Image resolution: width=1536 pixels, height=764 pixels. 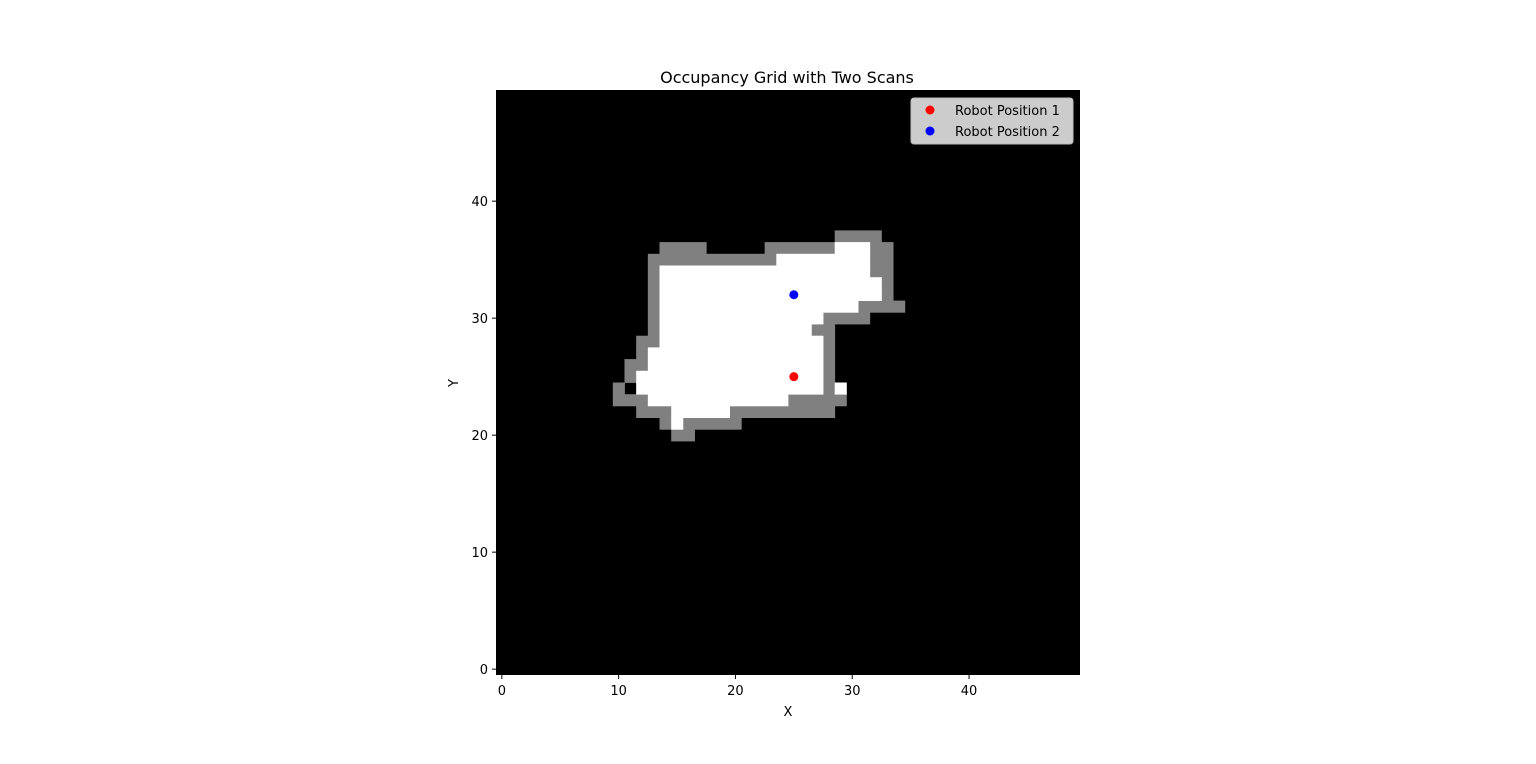 What do you see at coordinates (794, 377) in the screenshot?
I see `robot-position-1-marker` at bounding box center [794, 377].